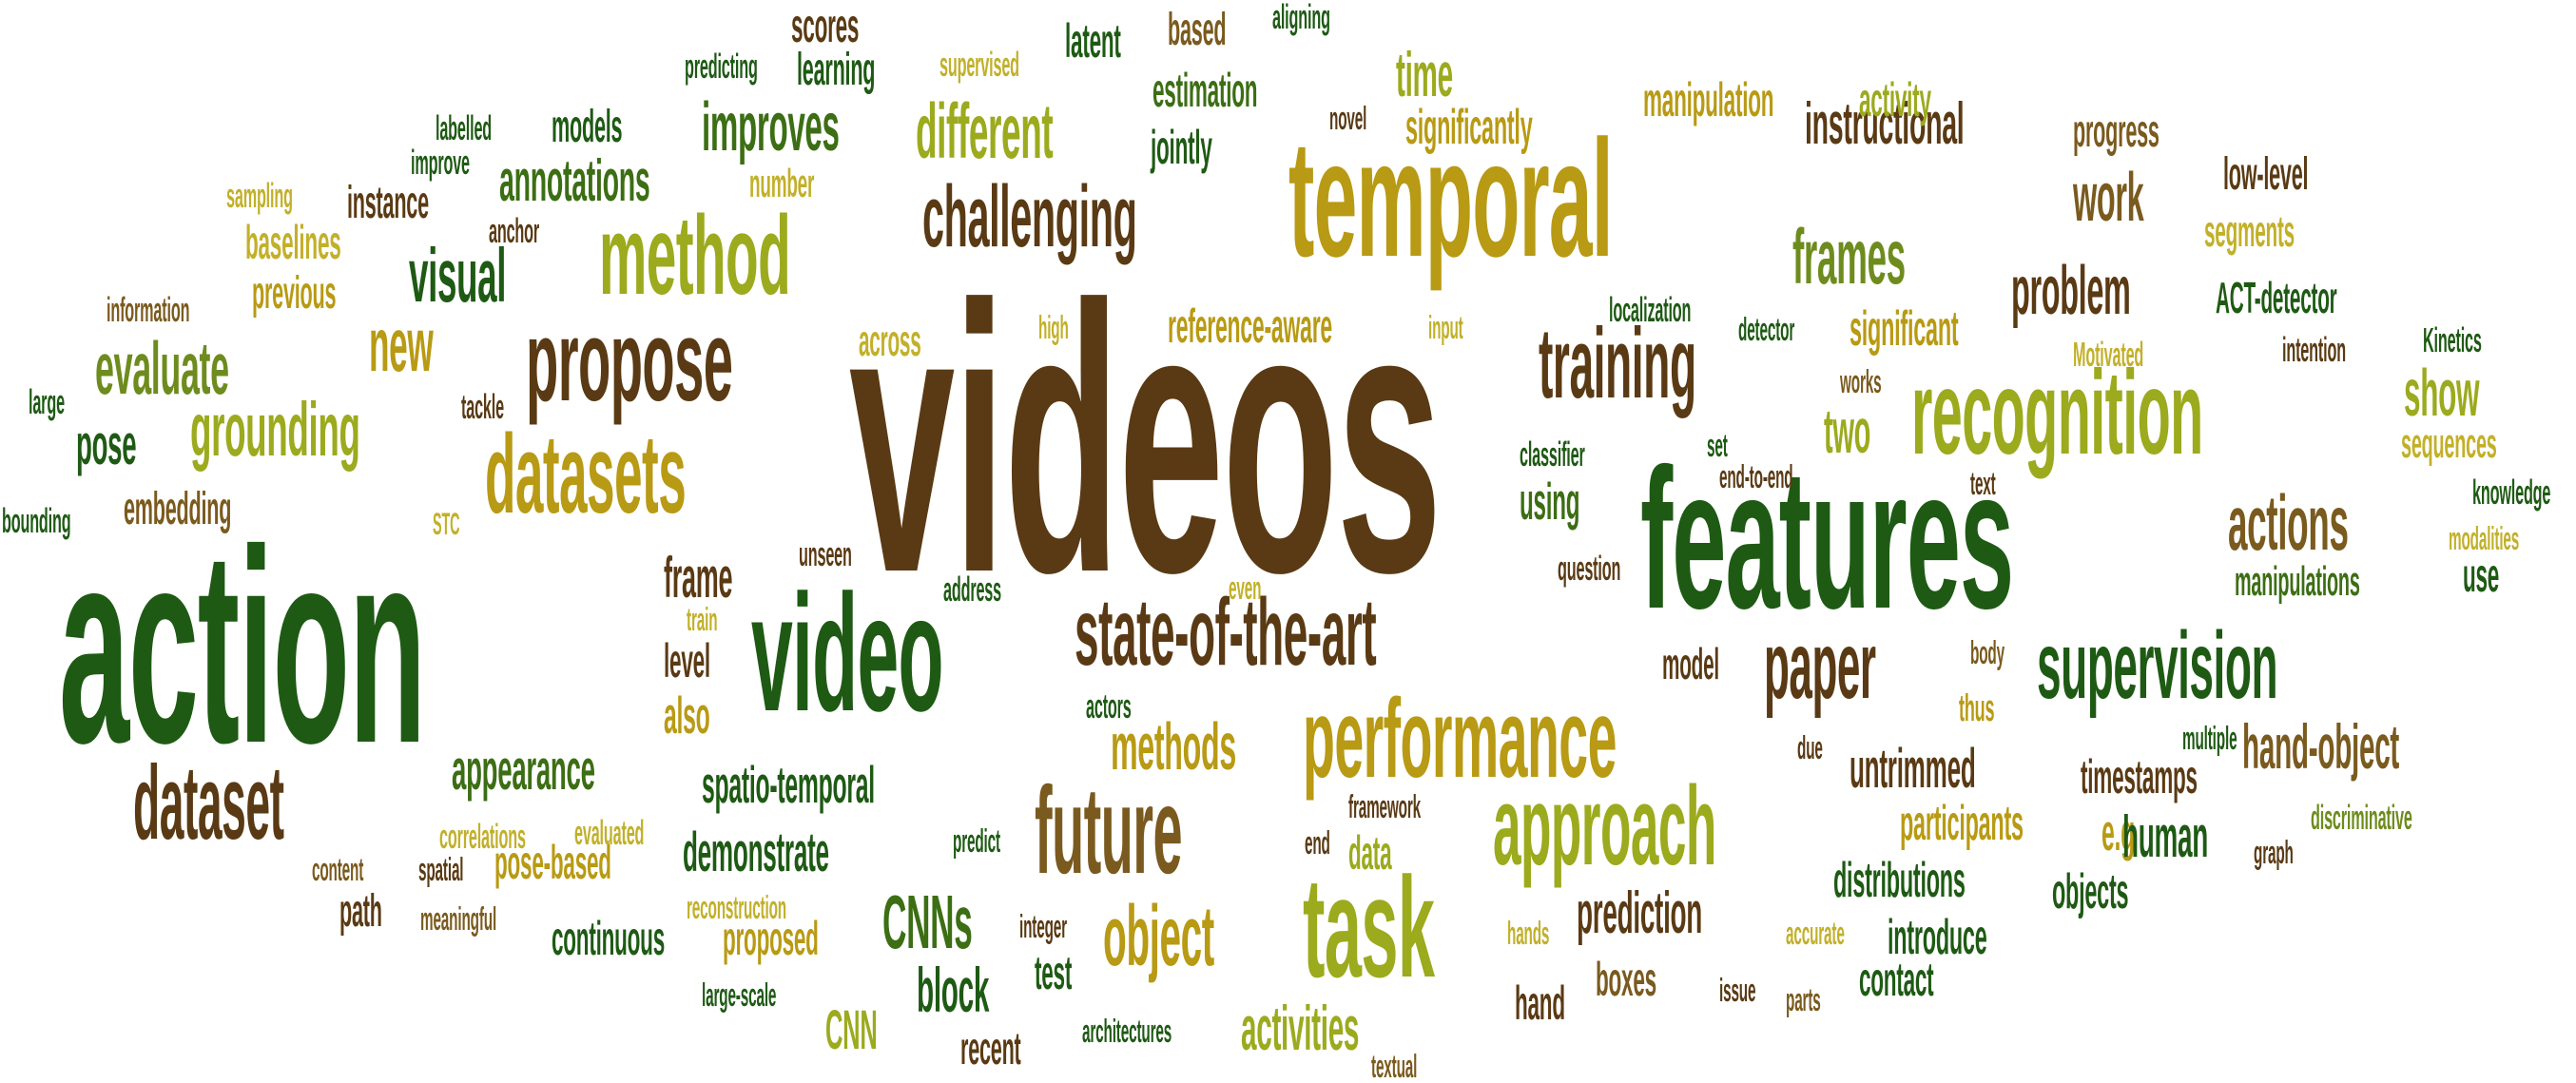 The height and width of the screenshot is (1083, 2576). I want to click on word-across: across, so click(890, 340).